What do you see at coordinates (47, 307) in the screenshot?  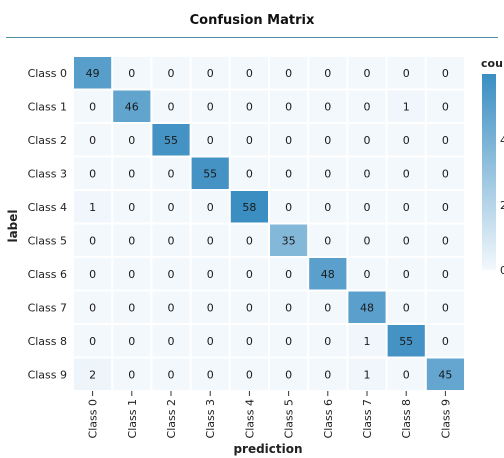 I see `y-tick-label: Class 7` at bounding box center [47, 307].